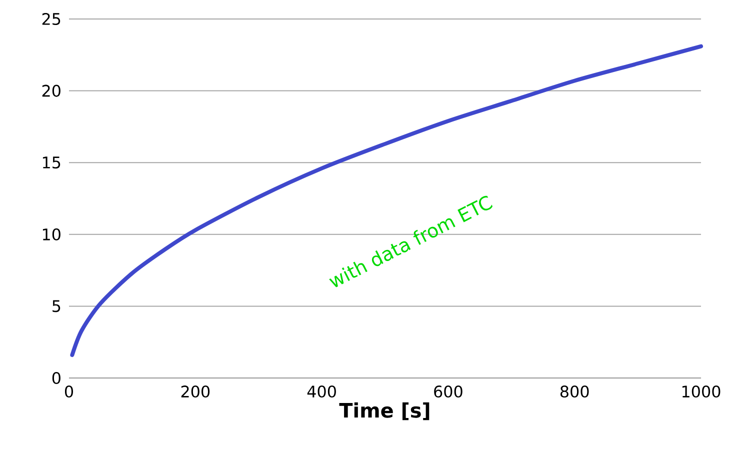 This screenshot has height=468, width=733. Describe the element at coordinates (384, 411) in the screenshot. I see `x-axis-title: Time [s]` at that location.